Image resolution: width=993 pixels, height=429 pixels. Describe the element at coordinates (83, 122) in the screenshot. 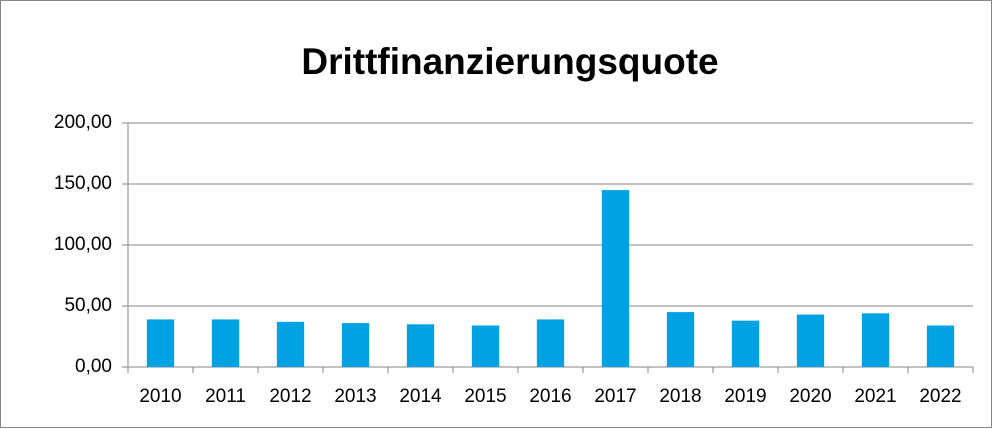

I see `y-tick-label: 200,00` at that location.